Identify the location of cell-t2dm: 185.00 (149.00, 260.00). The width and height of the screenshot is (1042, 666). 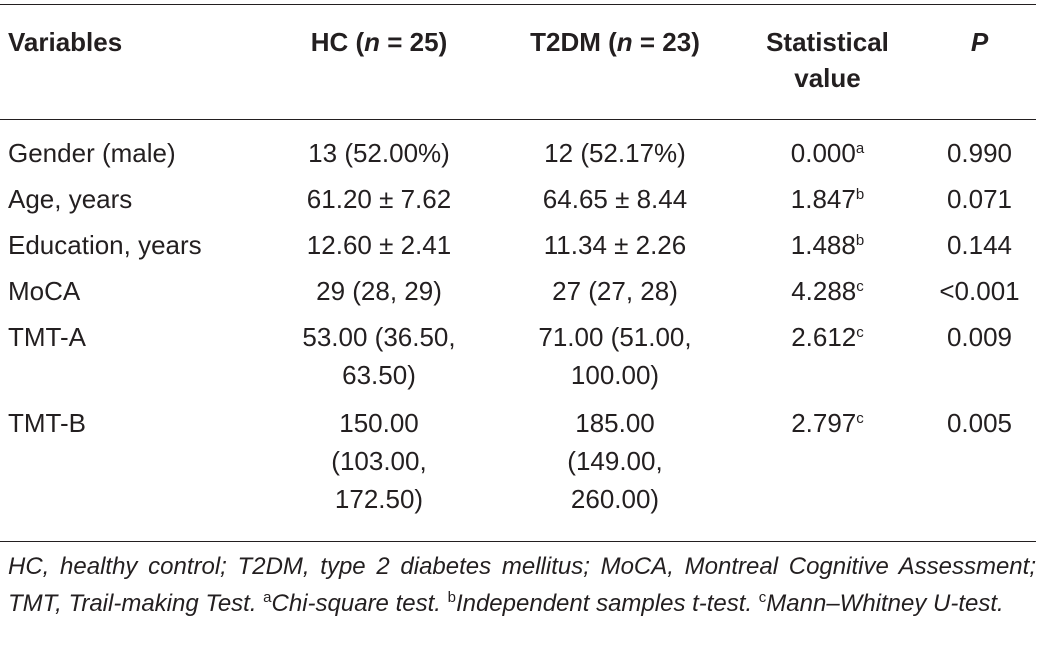
(615, 462).